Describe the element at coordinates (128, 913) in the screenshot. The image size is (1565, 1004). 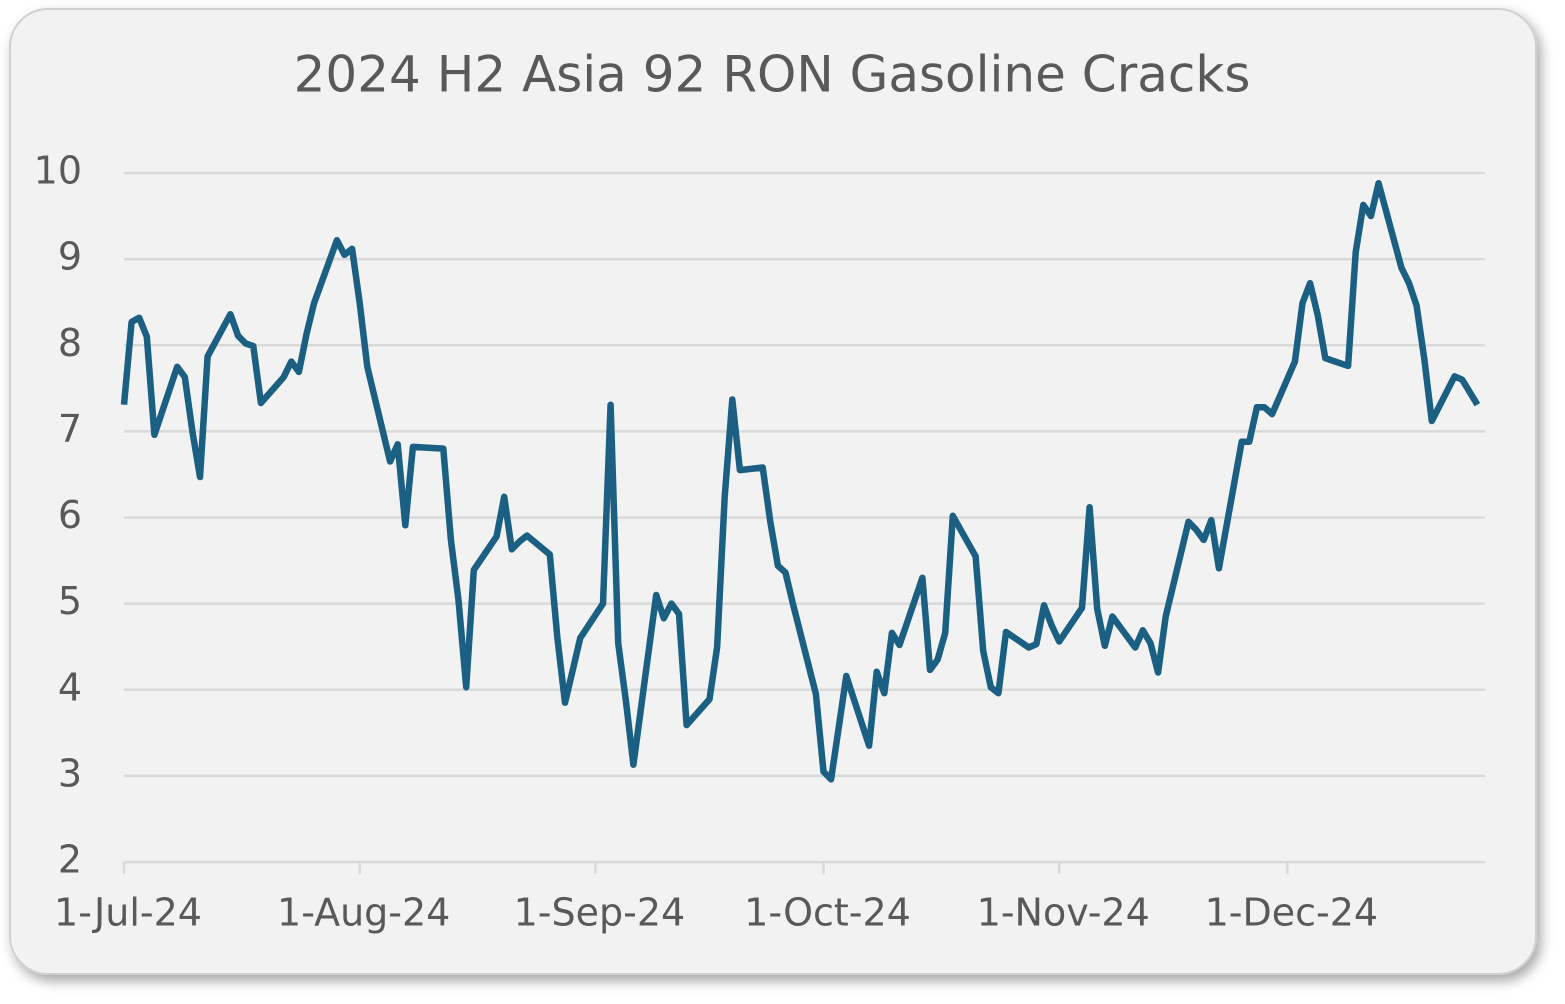
I see `x-tick-label: 1-Jul-24` at that location.